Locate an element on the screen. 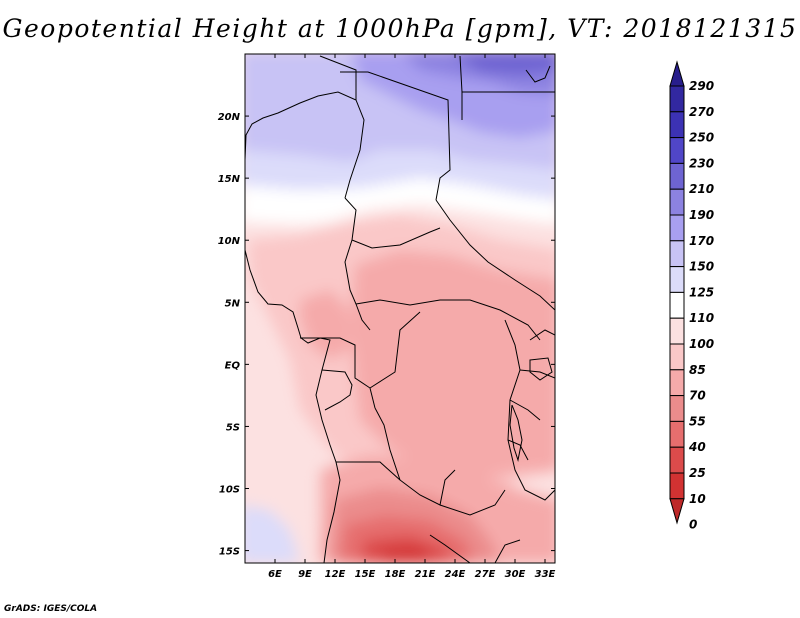  lat-tick-label: 5S is located at coordinates (233, 427).